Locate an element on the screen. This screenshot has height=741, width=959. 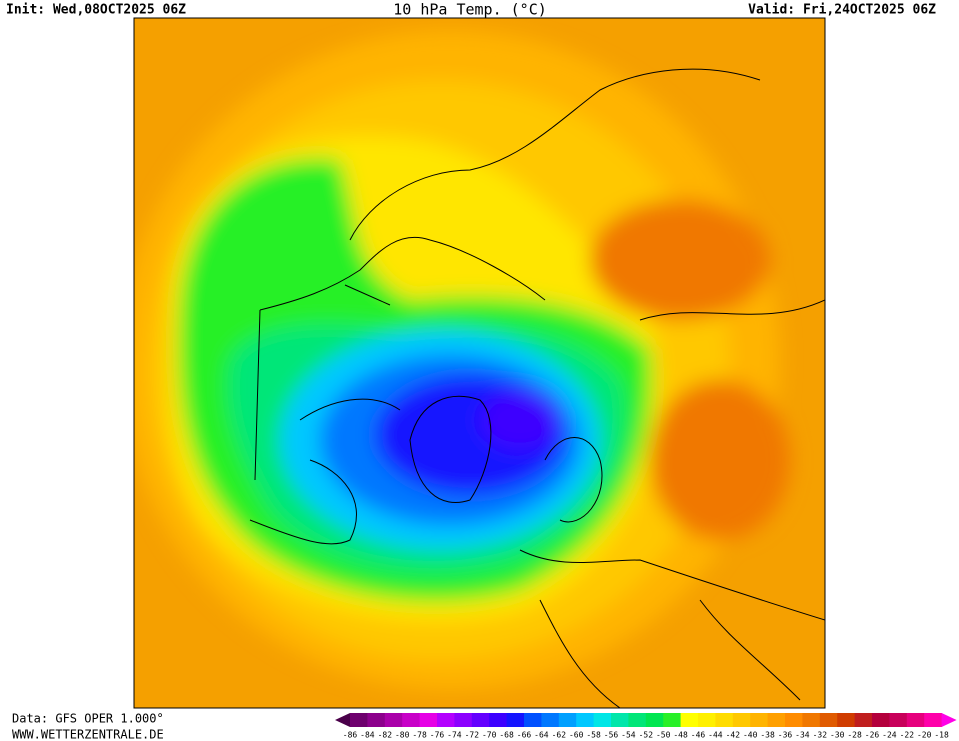
colorbar-label: -44 is located at coordinates (715, 735).